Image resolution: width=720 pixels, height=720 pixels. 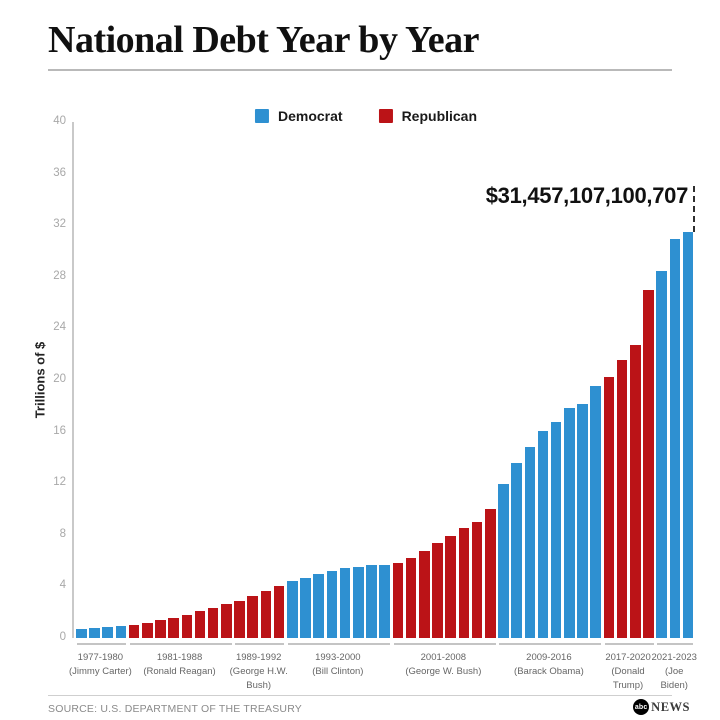 What do you see at coordinates (175, 709) in the screenshot?
I see `source-text: SOURCE: U.S. DEPARTMENT OF THE TREASURY` at bounding box center [175, 709].